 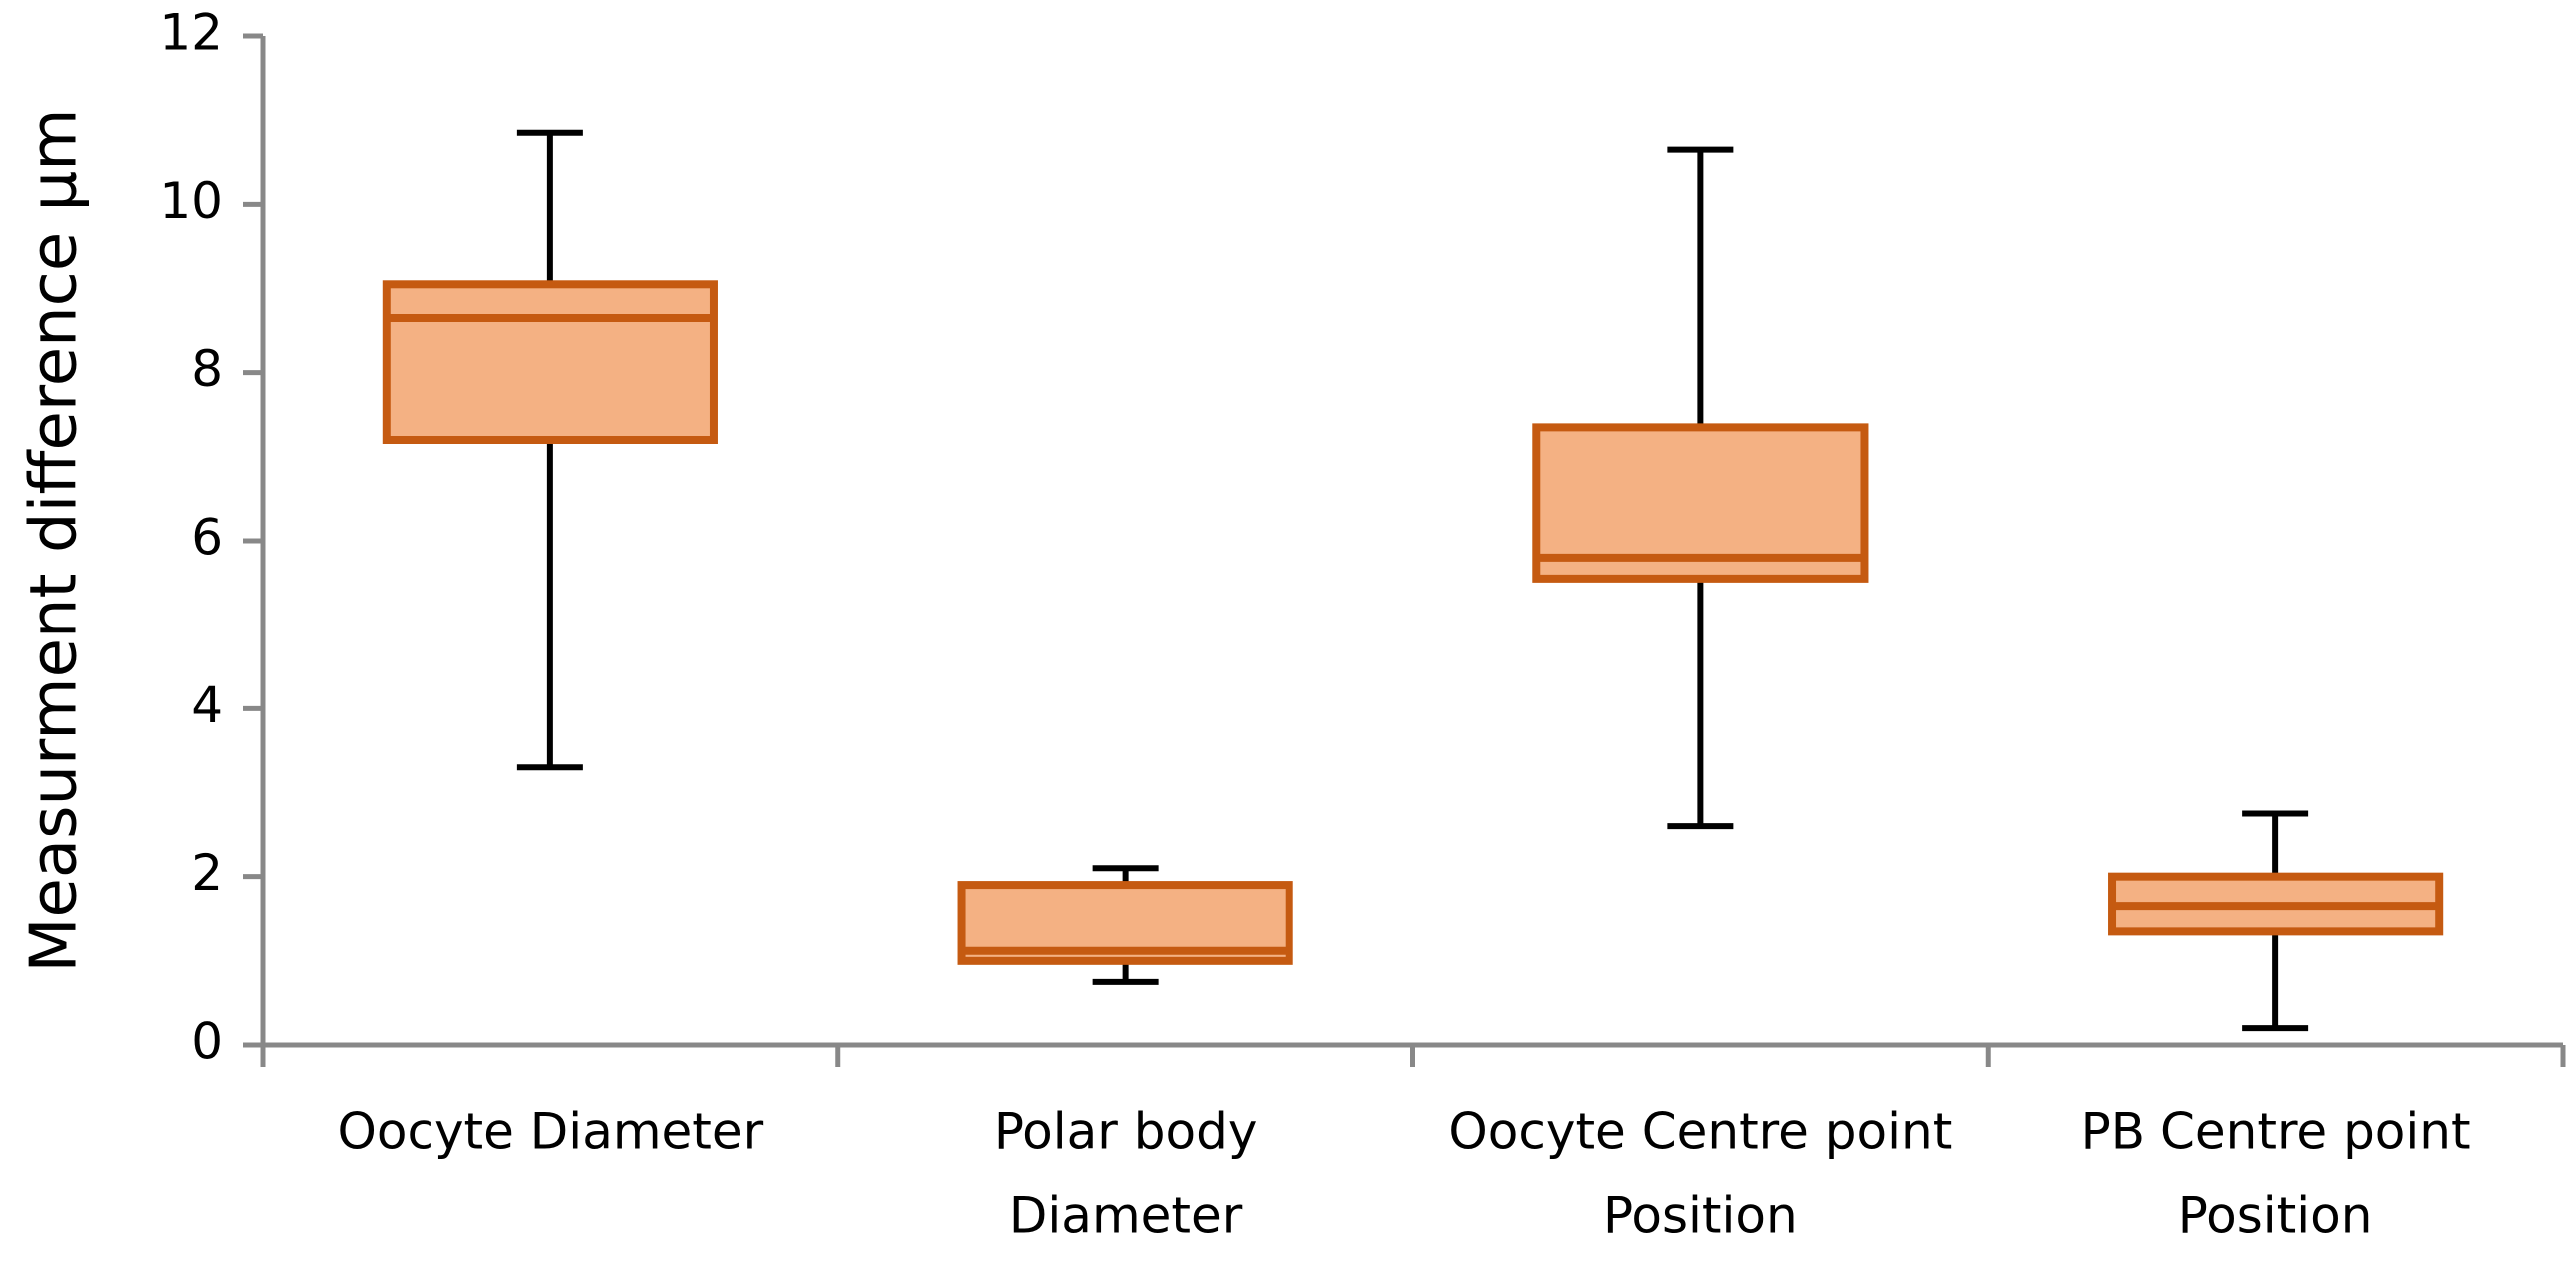 I want to click on x-tick-label: Oocyte Centre point, so click(x=1700, y=1132).